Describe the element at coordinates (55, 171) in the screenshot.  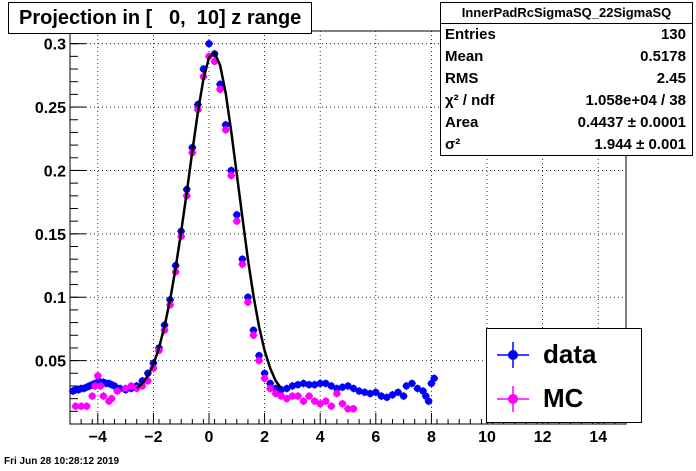
I see `y-tick-label: 0.2` at that location.